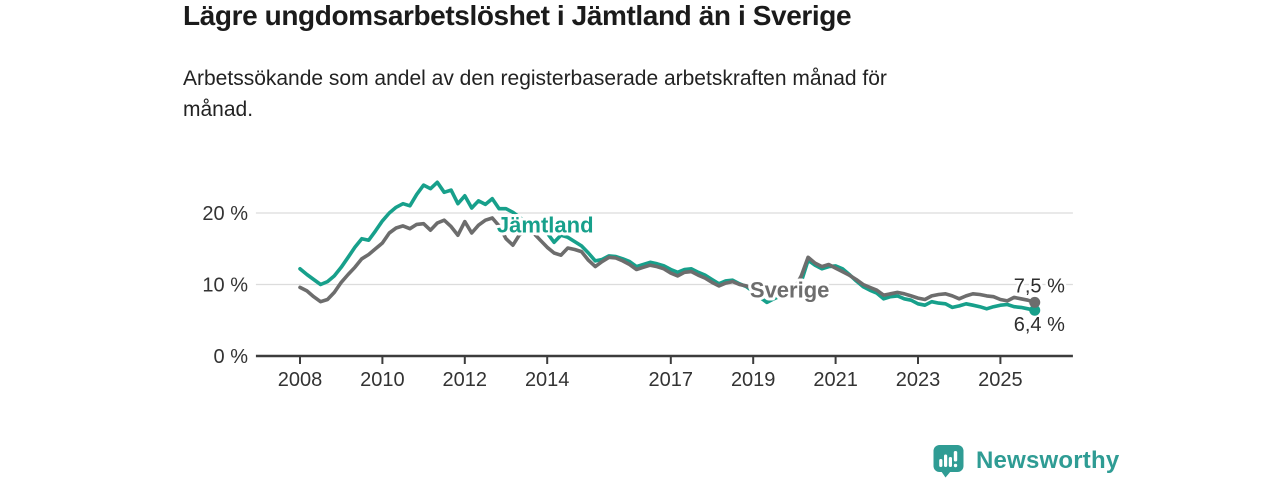  I want to click on end-value-label-jämtland: 6,4 %, so click(1039, 325).